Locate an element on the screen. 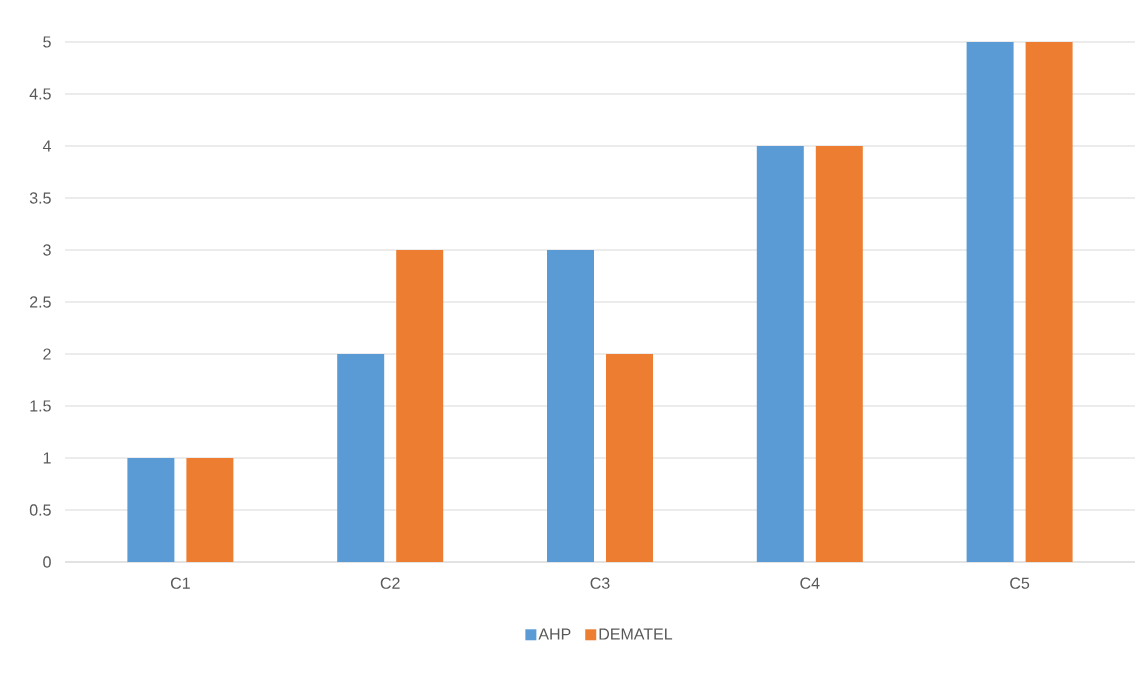 The width and height of the screenshot is (1146, 679). x-tick-label: C3 is located at coordinates (600, 583).